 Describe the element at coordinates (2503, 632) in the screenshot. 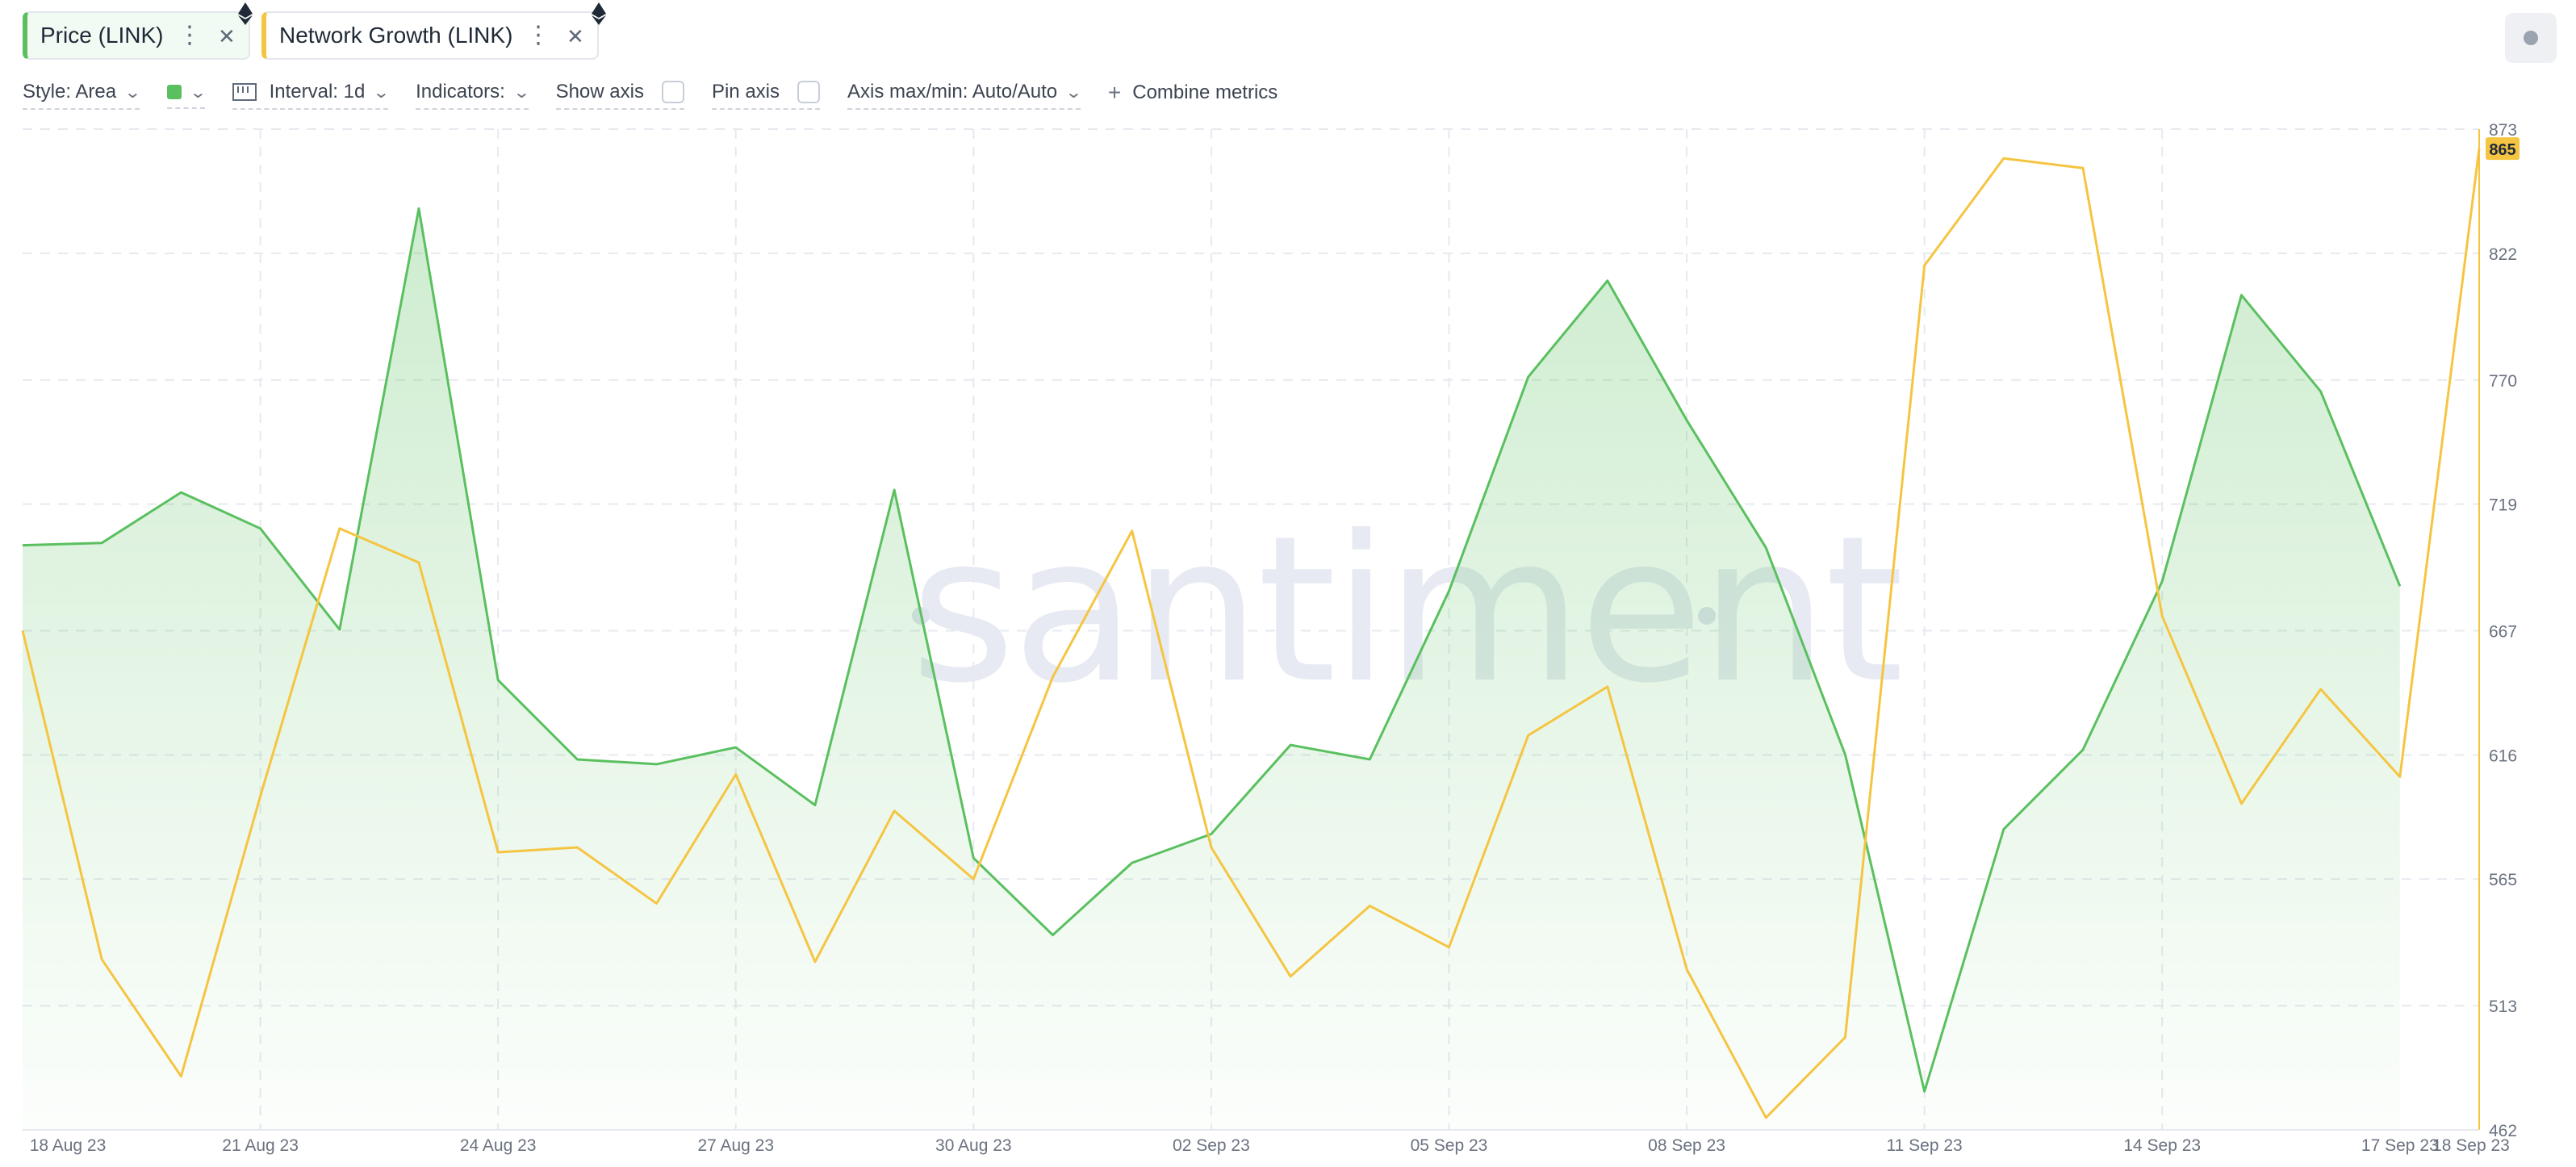

I see `y-tick-label: 667` at that location.